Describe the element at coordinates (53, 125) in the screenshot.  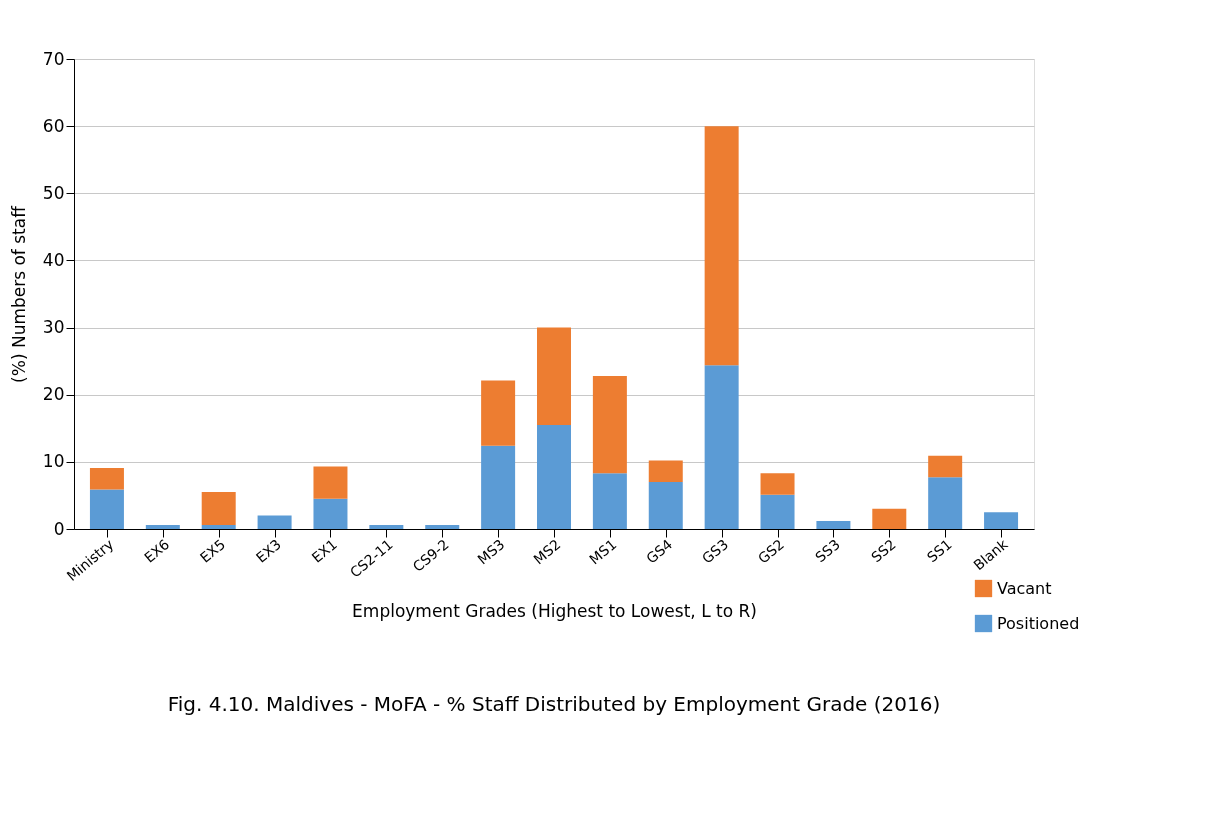
I see `y-tick-label: 60` at that location.